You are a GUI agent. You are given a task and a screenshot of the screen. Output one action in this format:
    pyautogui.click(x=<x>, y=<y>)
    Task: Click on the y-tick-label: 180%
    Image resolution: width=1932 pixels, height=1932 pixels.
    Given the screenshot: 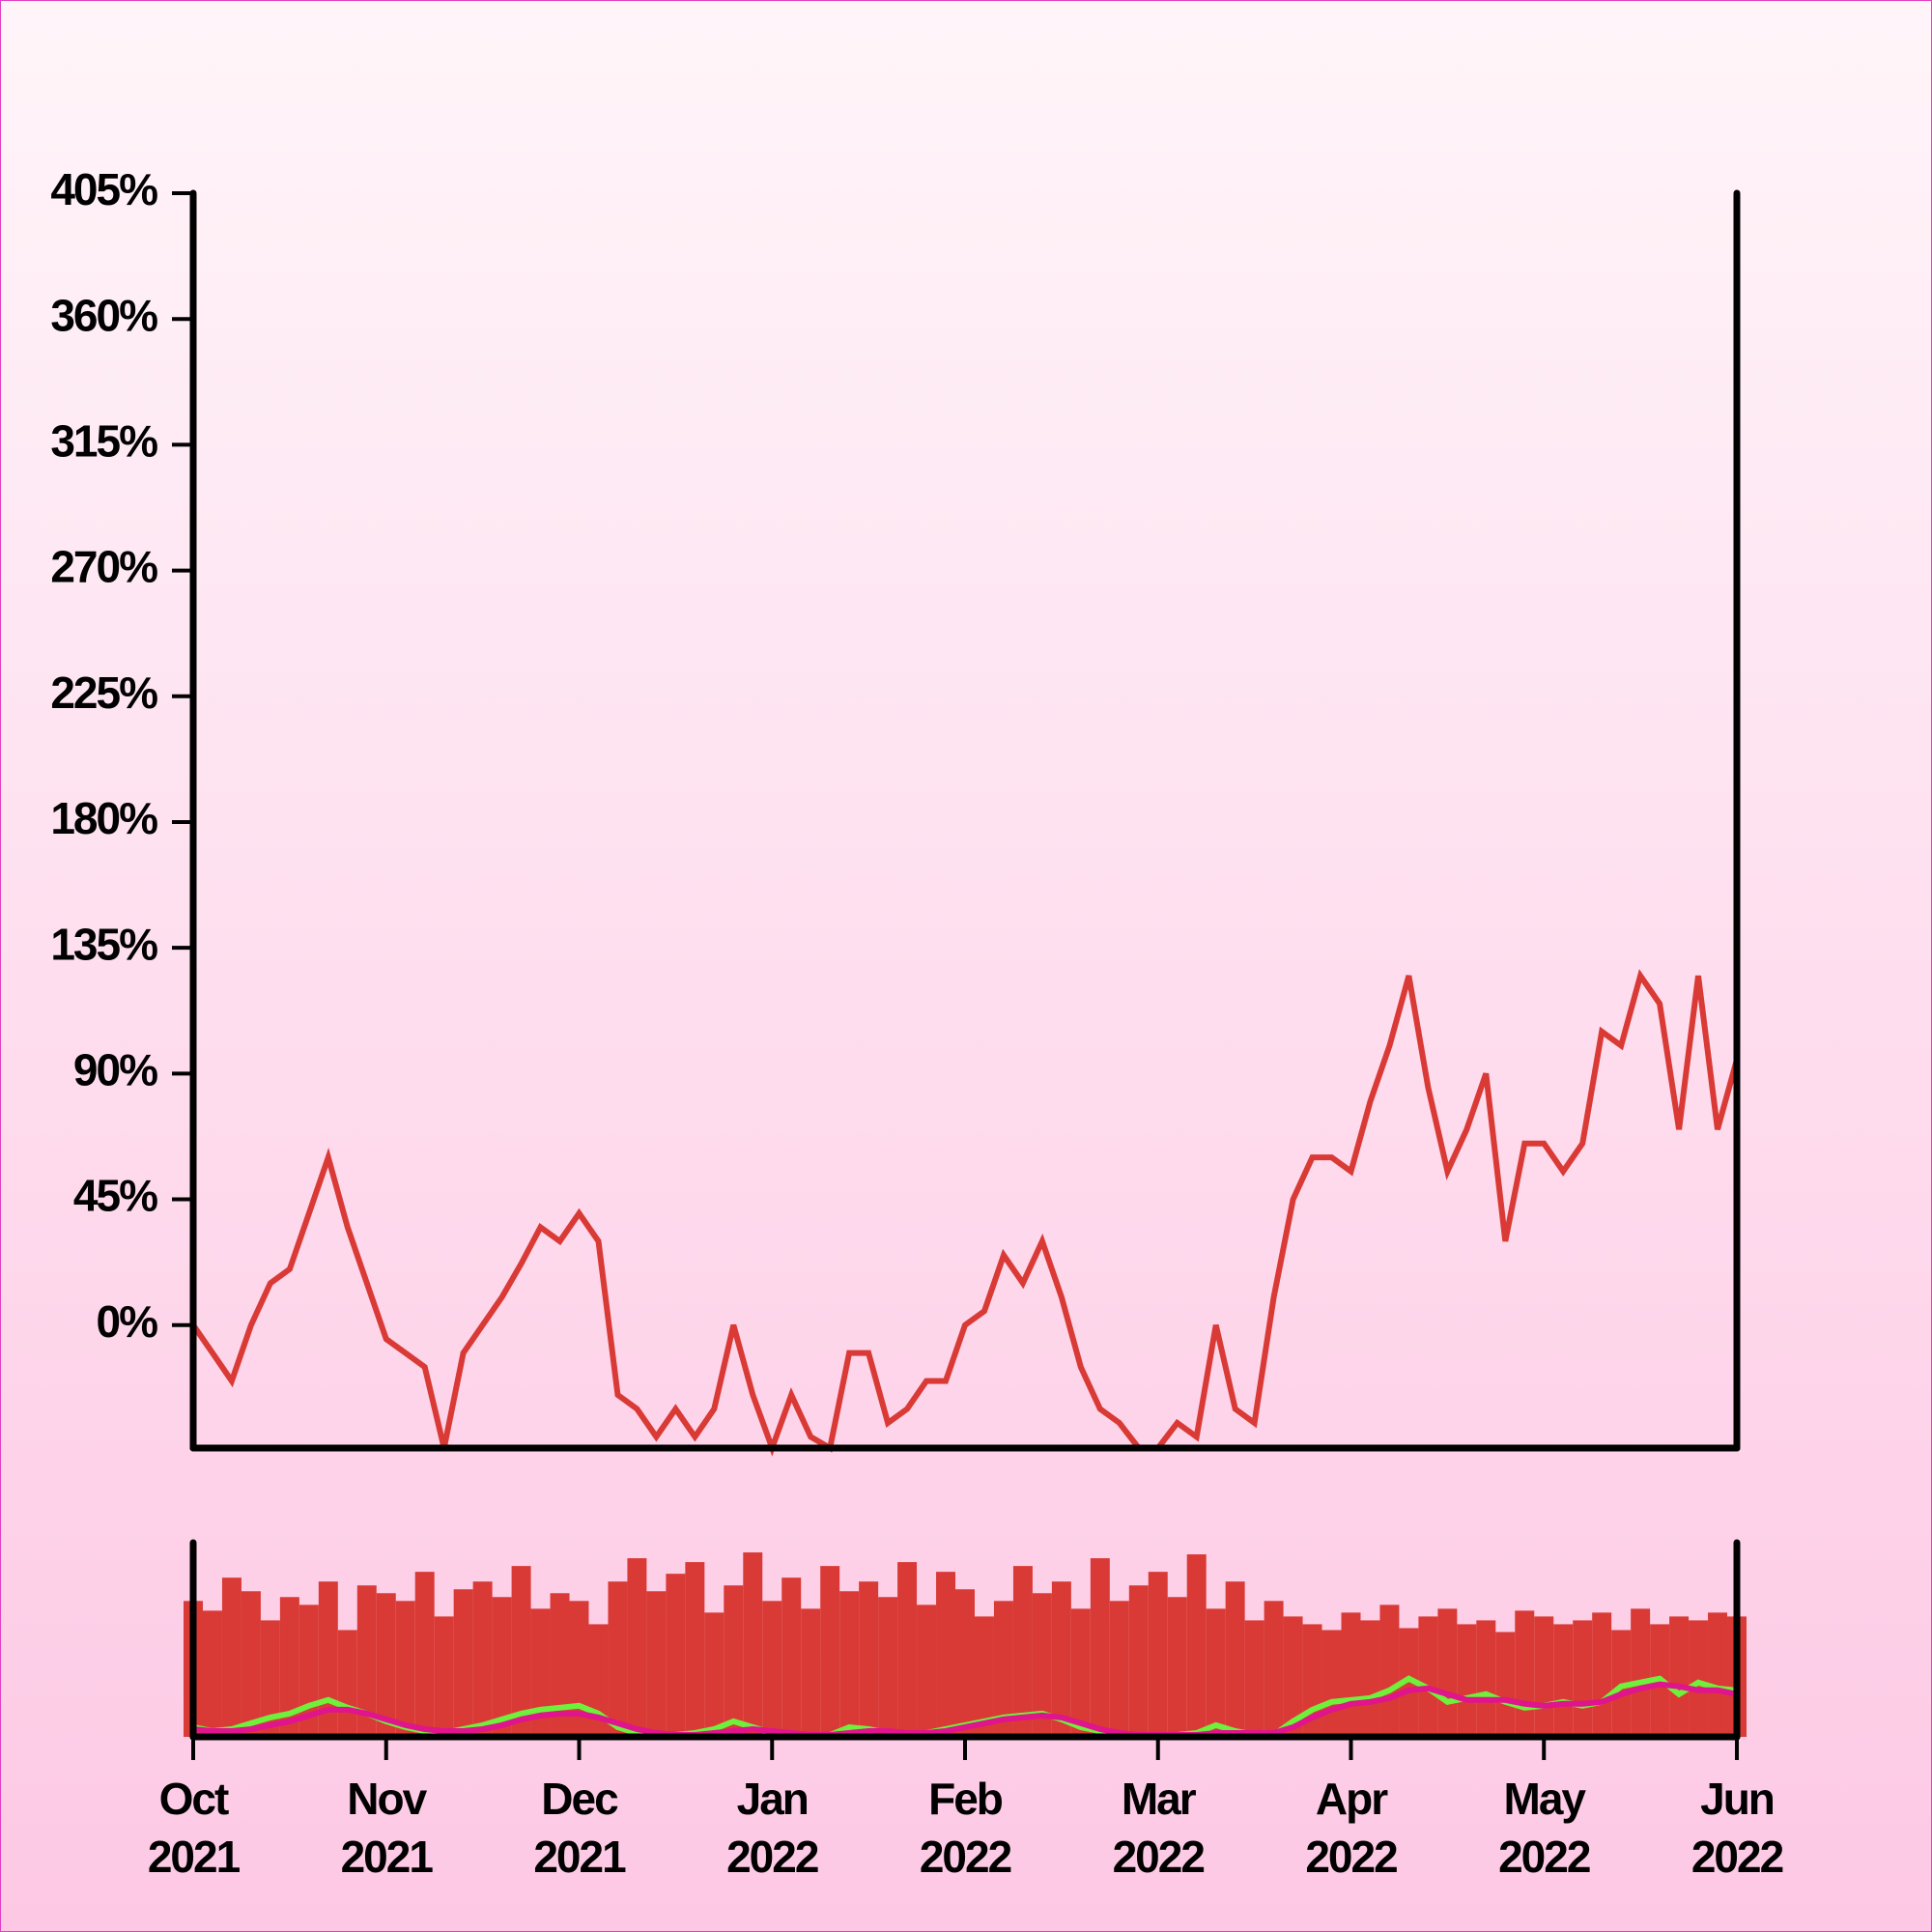 What is the action you would take?
    pyautogui.click(x=103, y=818)
    